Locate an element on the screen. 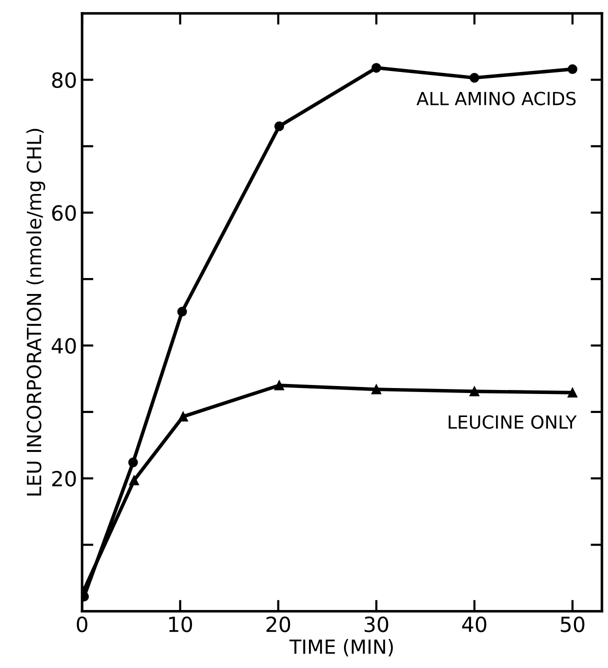 The width and height of the screenshot is (608, 668). y-tick-label: 40 is located at coordinates (64, 346).